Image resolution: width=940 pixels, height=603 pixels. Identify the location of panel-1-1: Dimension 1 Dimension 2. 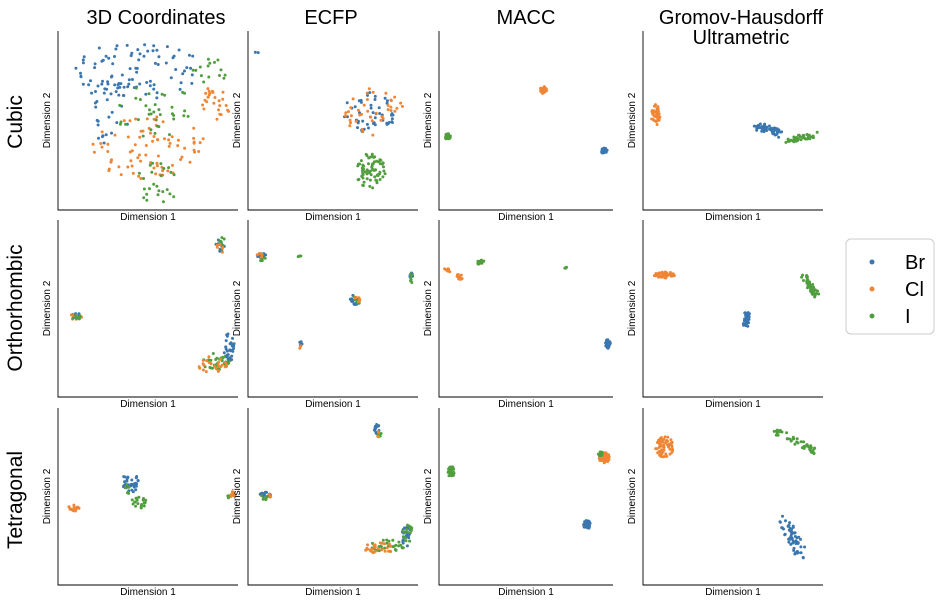
(325, 315).